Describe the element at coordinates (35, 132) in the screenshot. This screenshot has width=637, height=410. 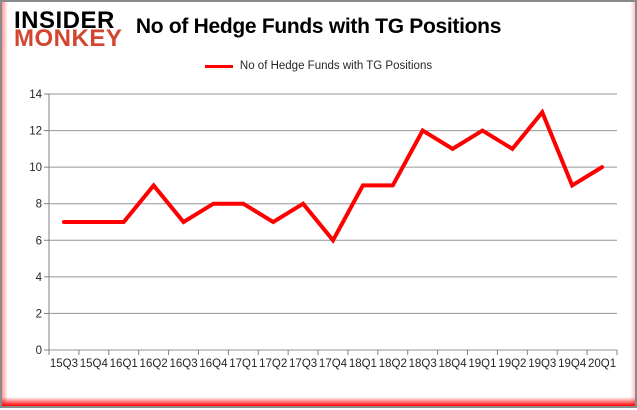
I see `y-axis-label: 12` at that location.